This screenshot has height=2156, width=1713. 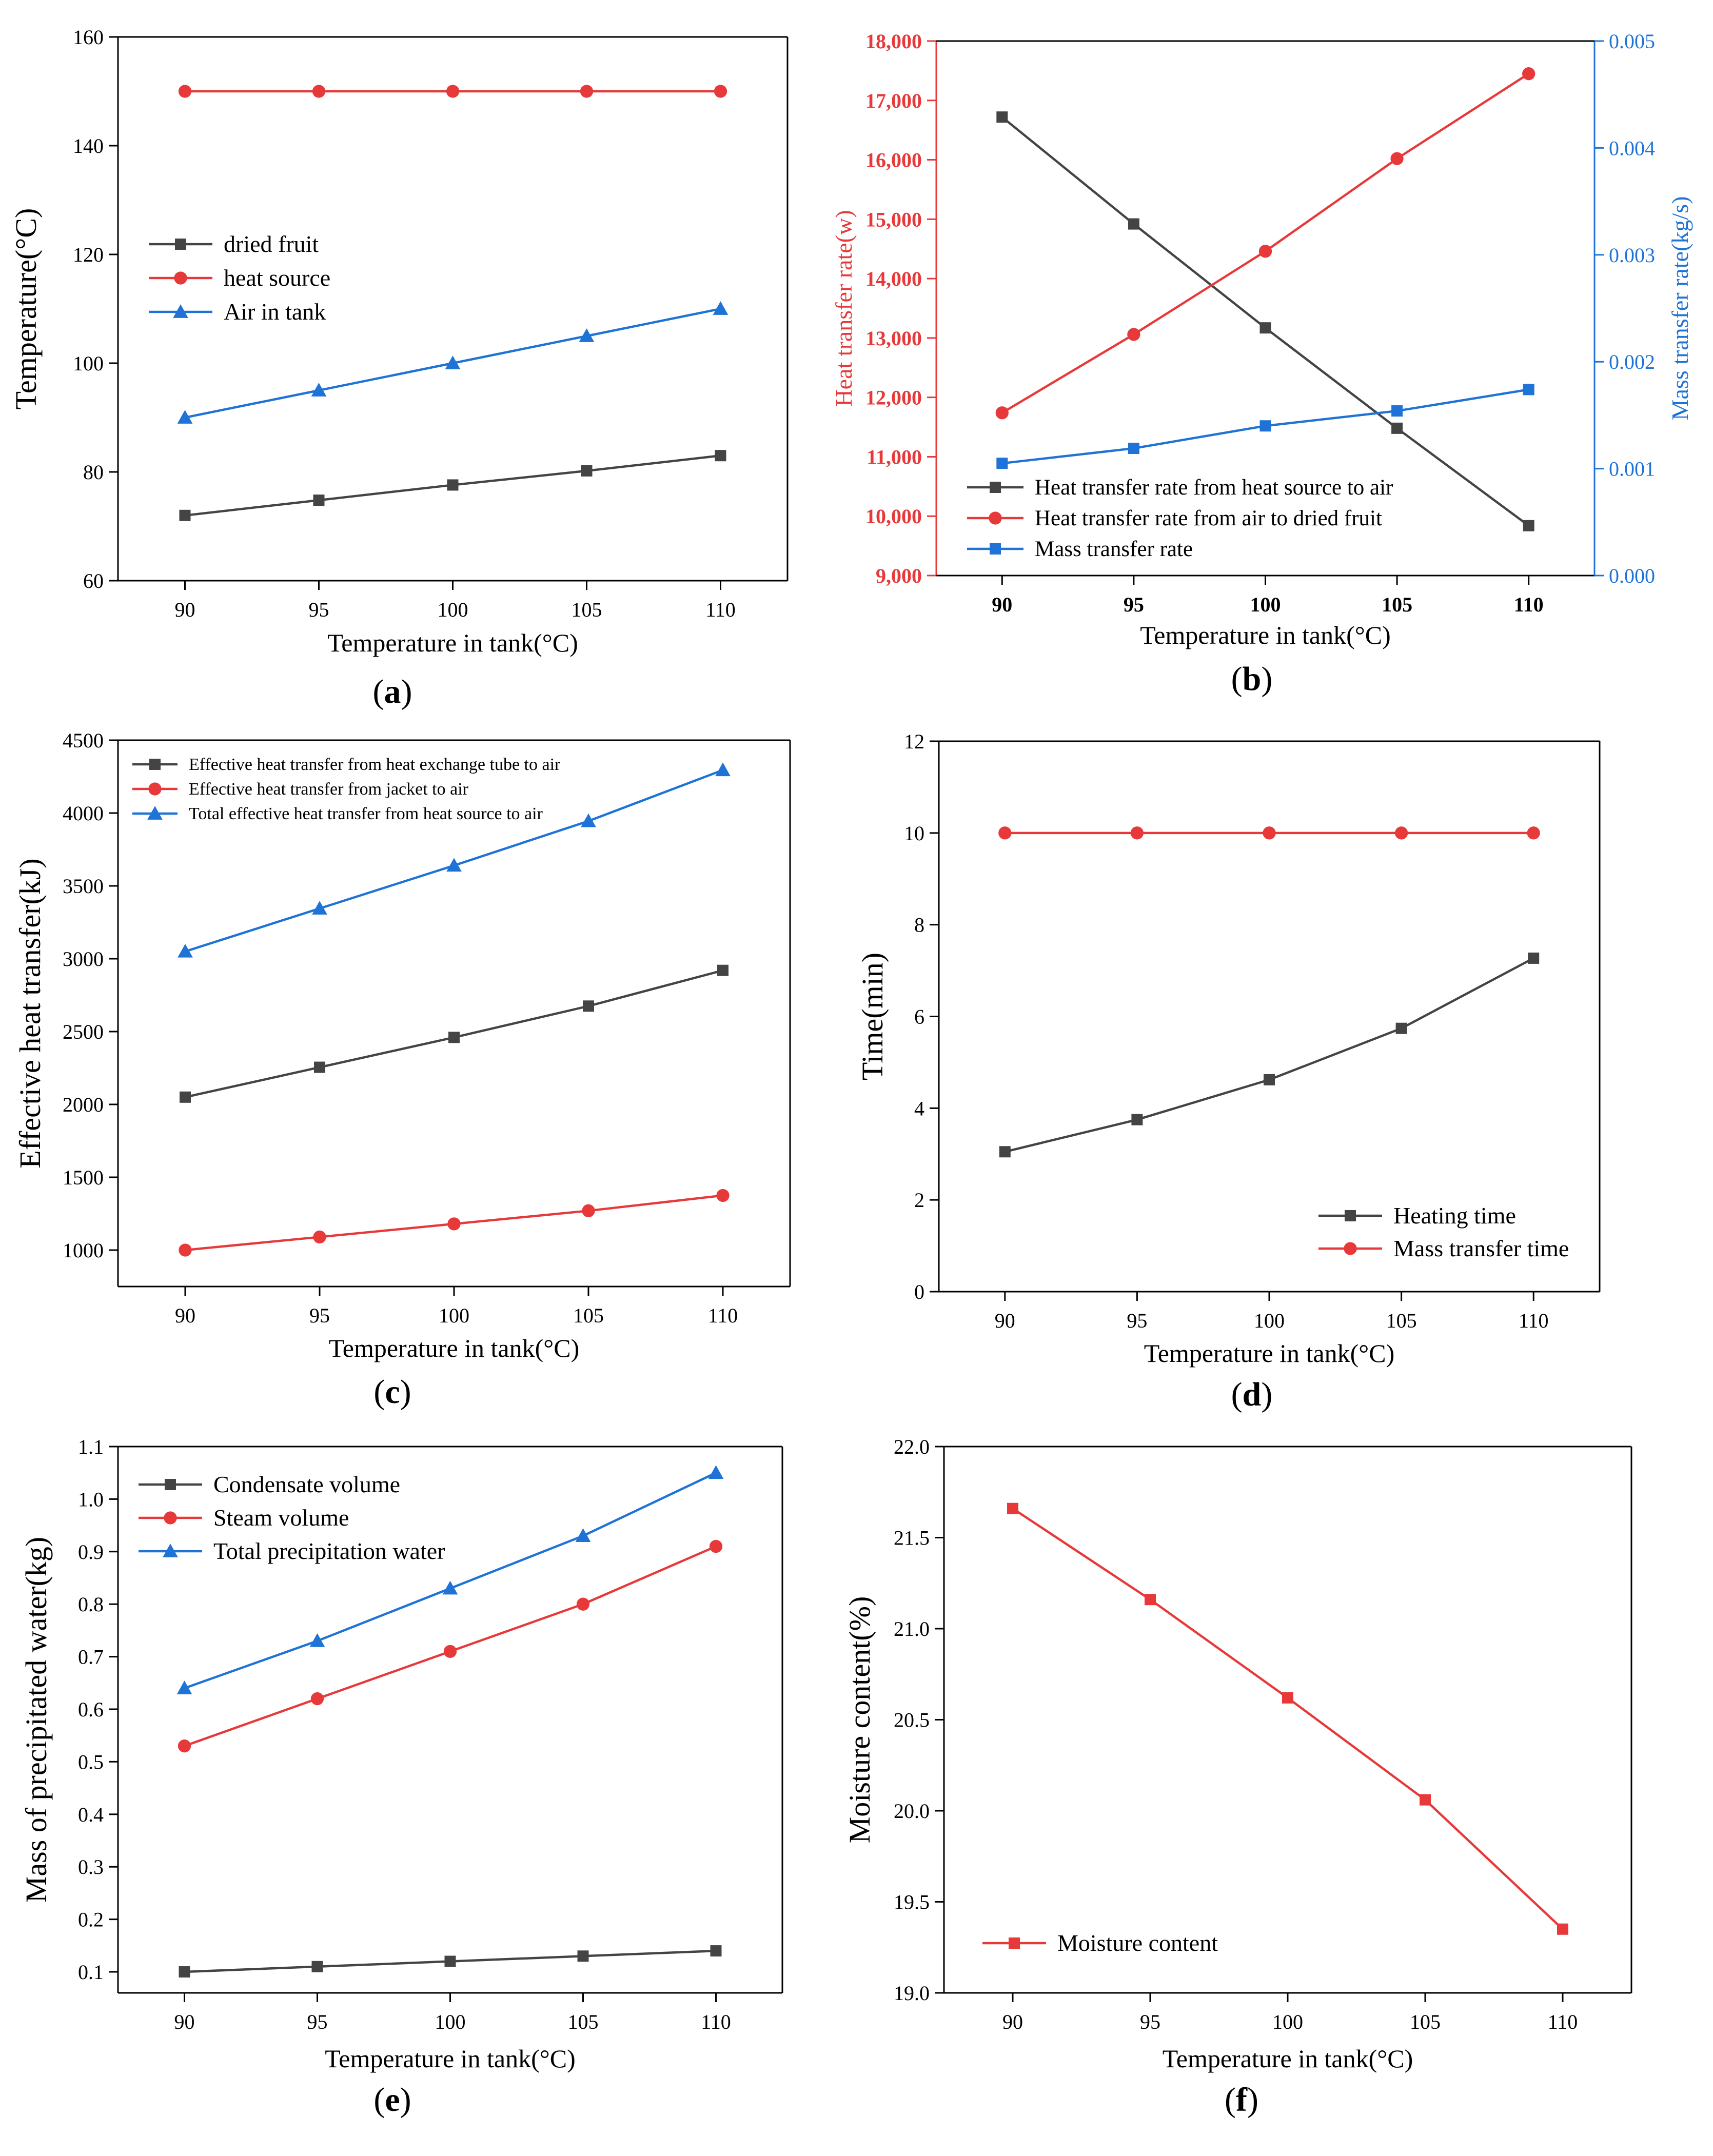 What do you see at coordinates (893, 339) in the screenshot?
I see `y-tick-label: 13,000` at bounding box center [893, 339].